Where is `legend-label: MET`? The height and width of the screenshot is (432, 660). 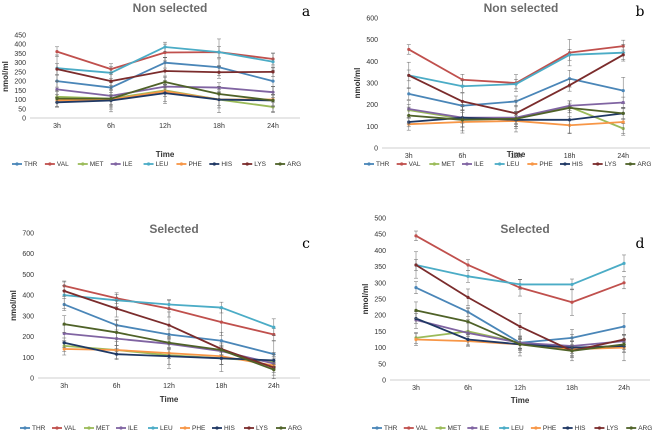
legend-label: MET is located at coordinates (448, 164).